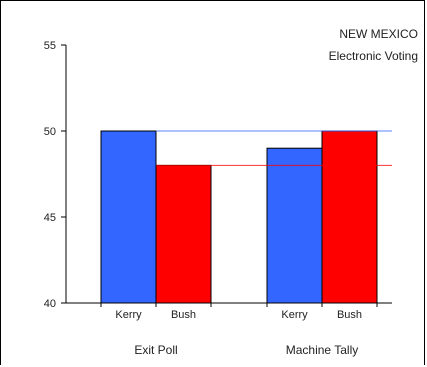  Describe the element at coordinates (294, 315) in the screenshot. I see `category-label-kerry-1: Kerry` at that location.